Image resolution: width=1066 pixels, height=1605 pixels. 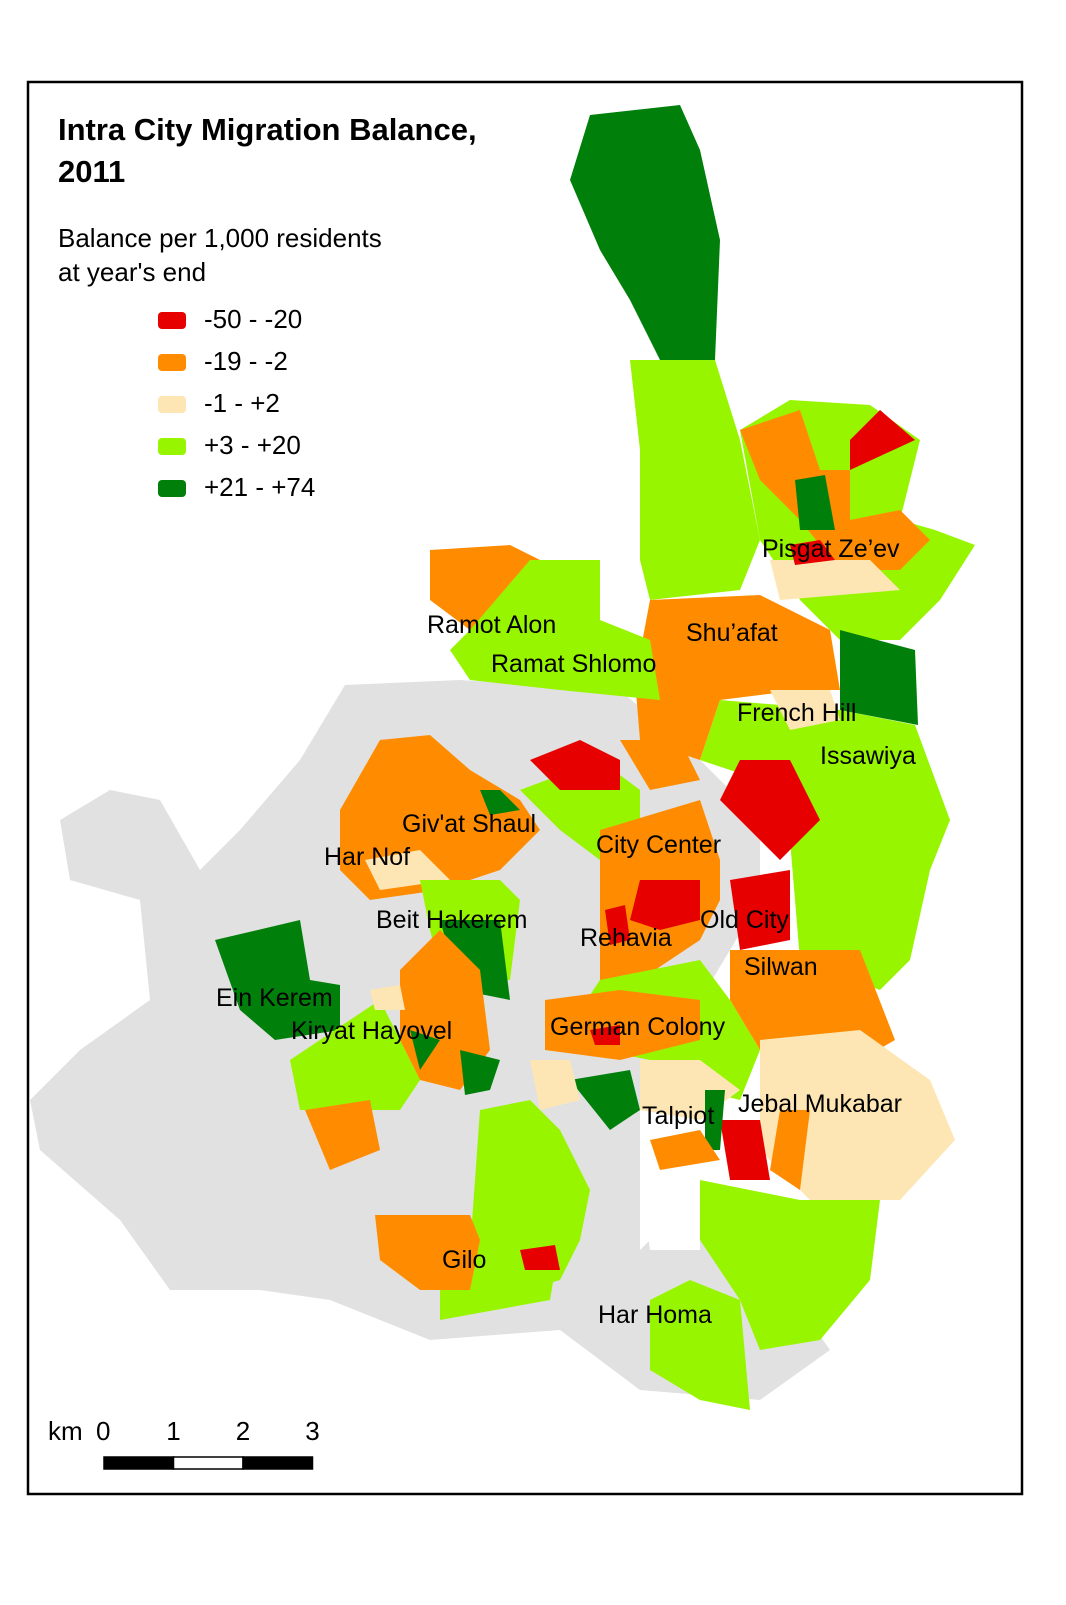 What do you see at coordinates (820, 1104) in the screenshot?
I see `place-label: Jebal Mukabar` at bounding box center [820, 1104].